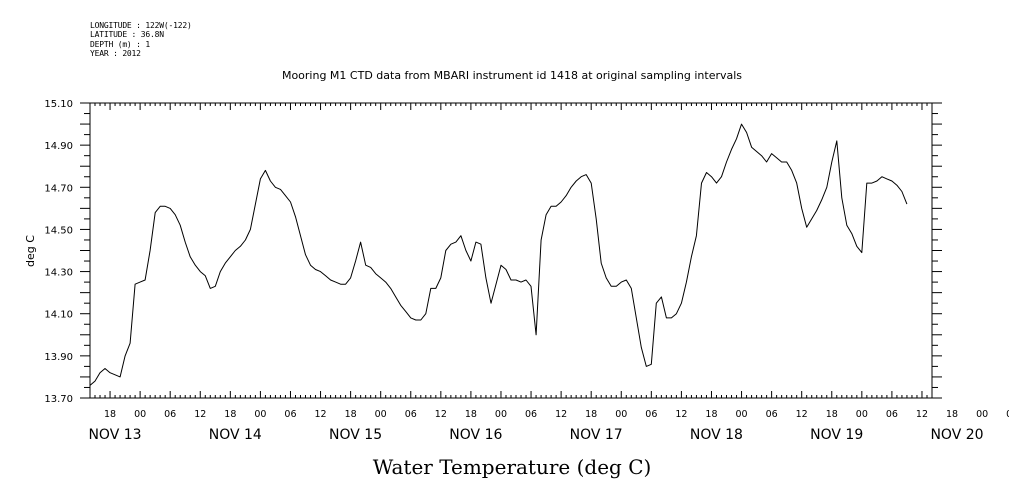 This screenshot has width=1009, height=504. What do you see at coordinates (355, 435) in the screenshot?
I see `day-label: NOV 15` at bounding box center [355, 435].